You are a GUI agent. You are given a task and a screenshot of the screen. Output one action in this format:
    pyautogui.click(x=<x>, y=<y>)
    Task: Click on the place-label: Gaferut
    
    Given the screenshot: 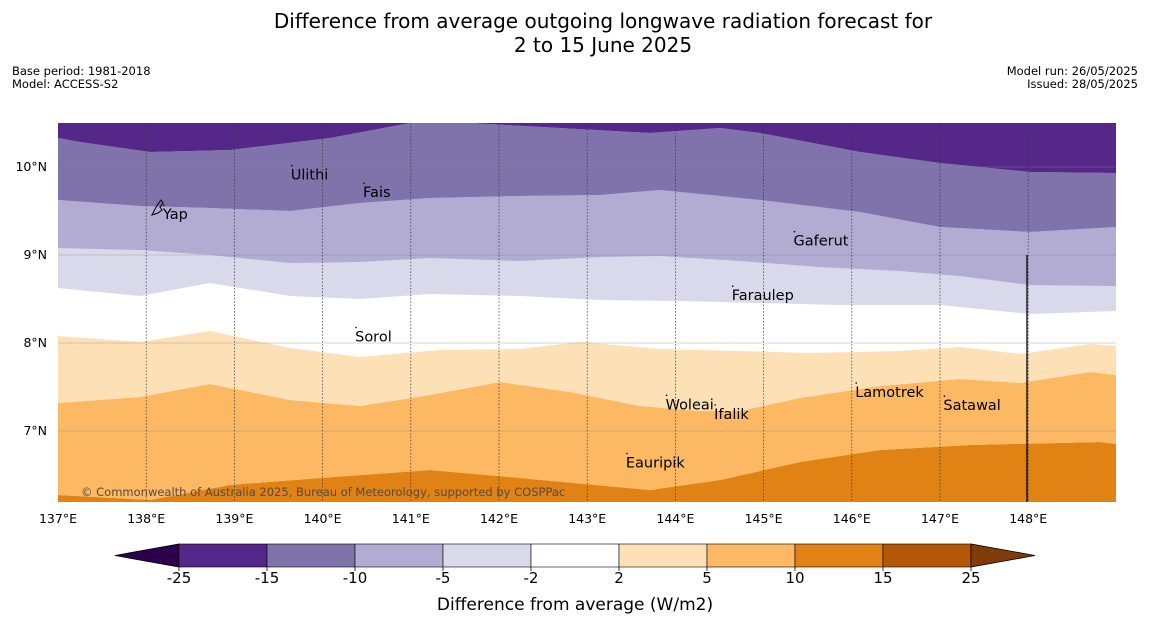 What is the action you would take?
    pyautogui.click(x=820, y=242)
    